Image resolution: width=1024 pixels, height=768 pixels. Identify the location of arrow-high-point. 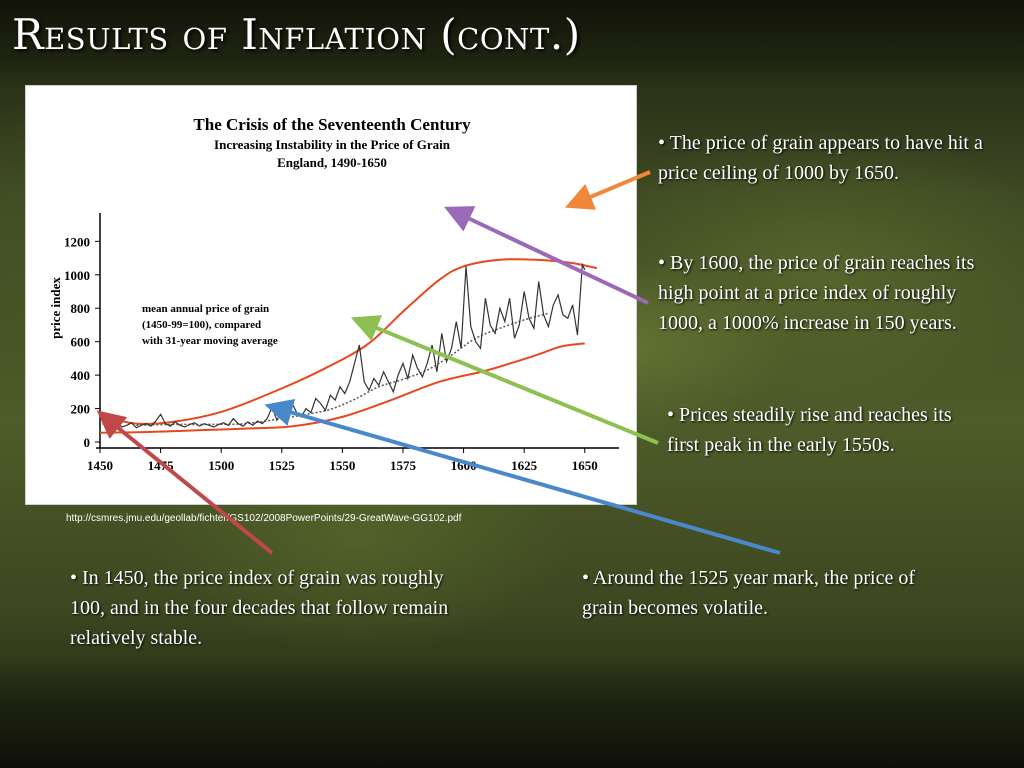
(546, 255).